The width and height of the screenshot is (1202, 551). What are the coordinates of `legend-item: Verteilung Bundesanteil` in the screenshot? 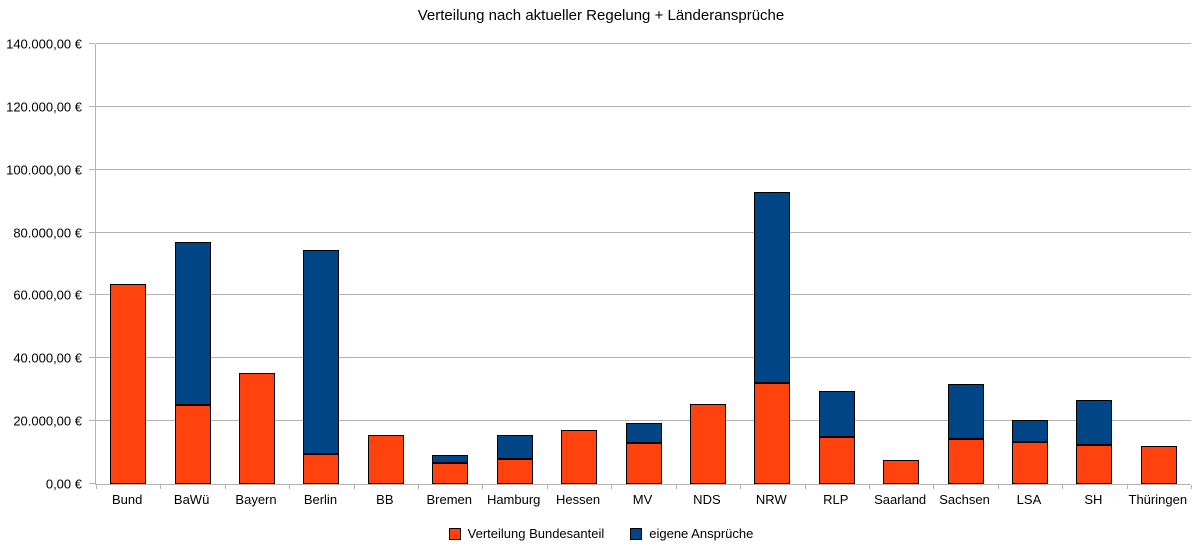 It's located at (526, 533).